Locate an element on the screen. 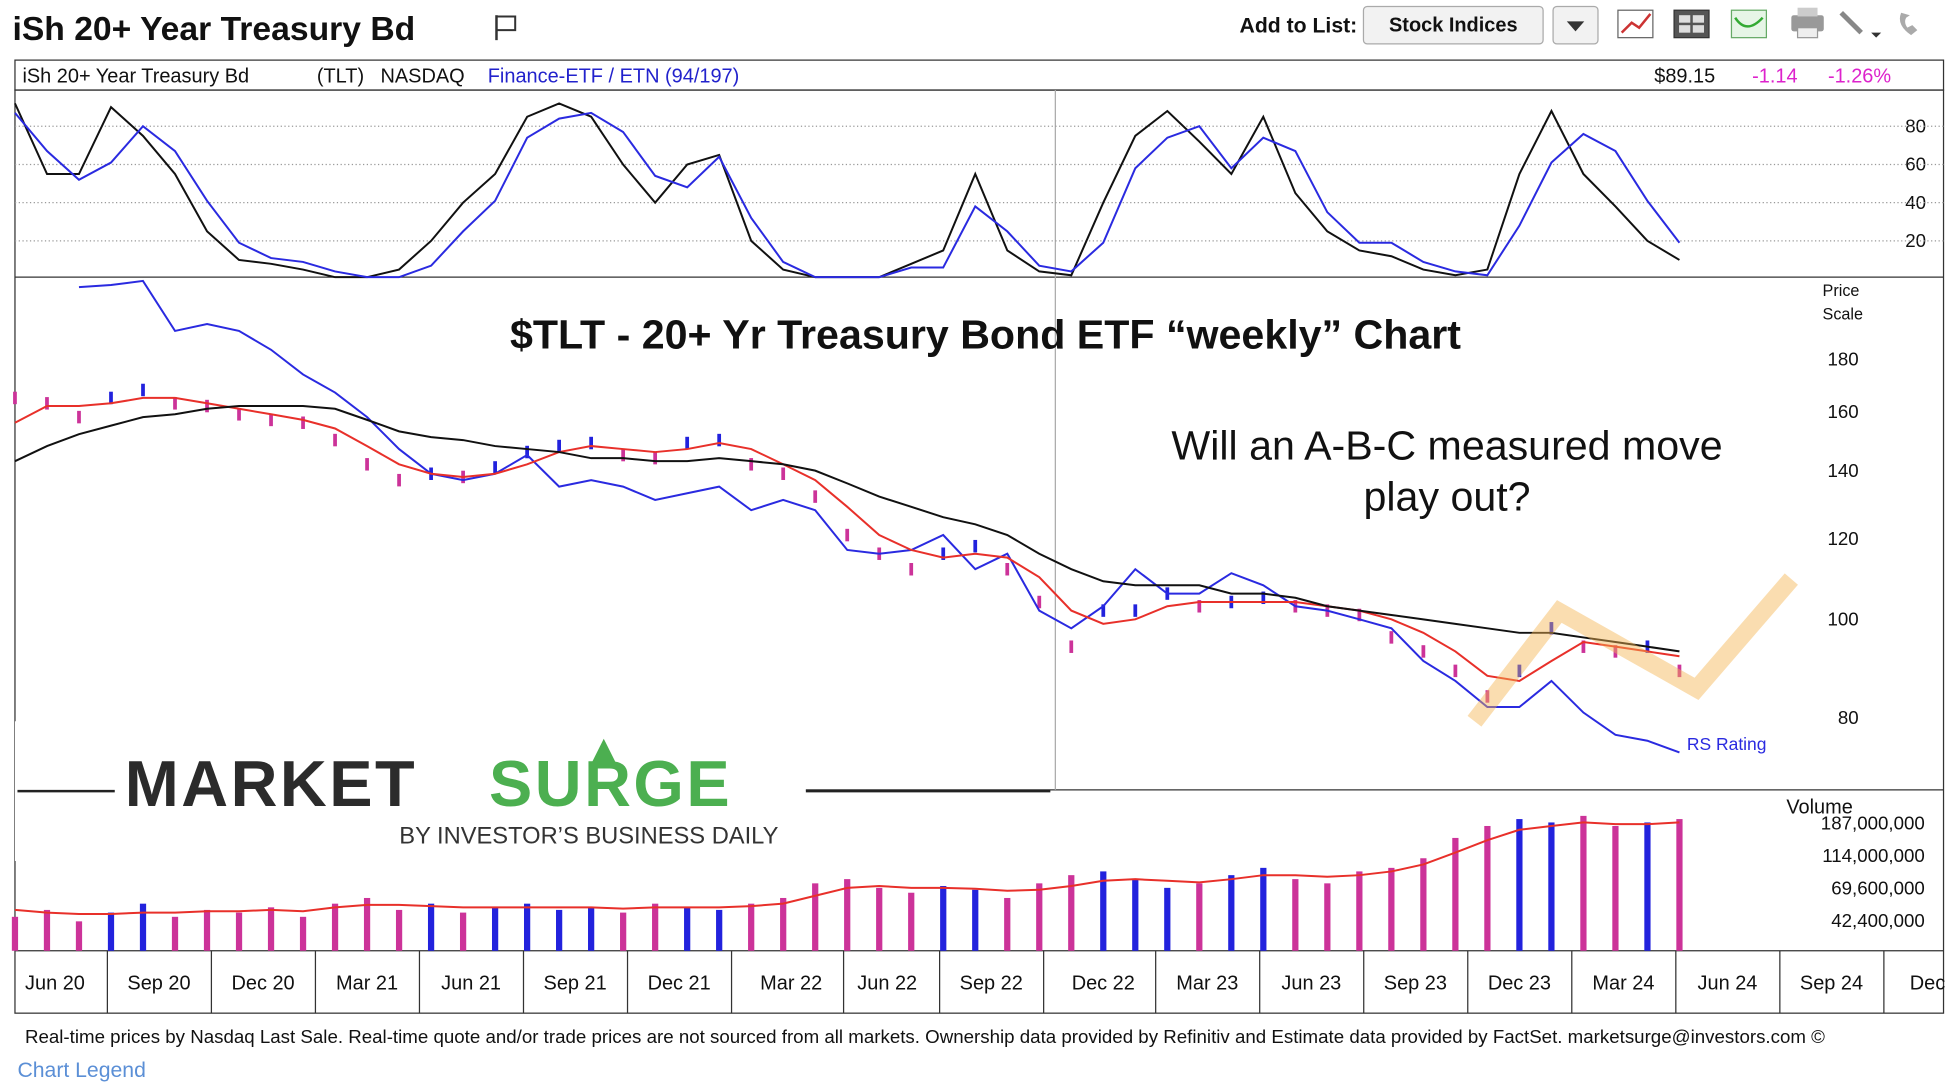  quote-name: iSh 20+ Year Treasury Bd is located at coordinates (135, 77).